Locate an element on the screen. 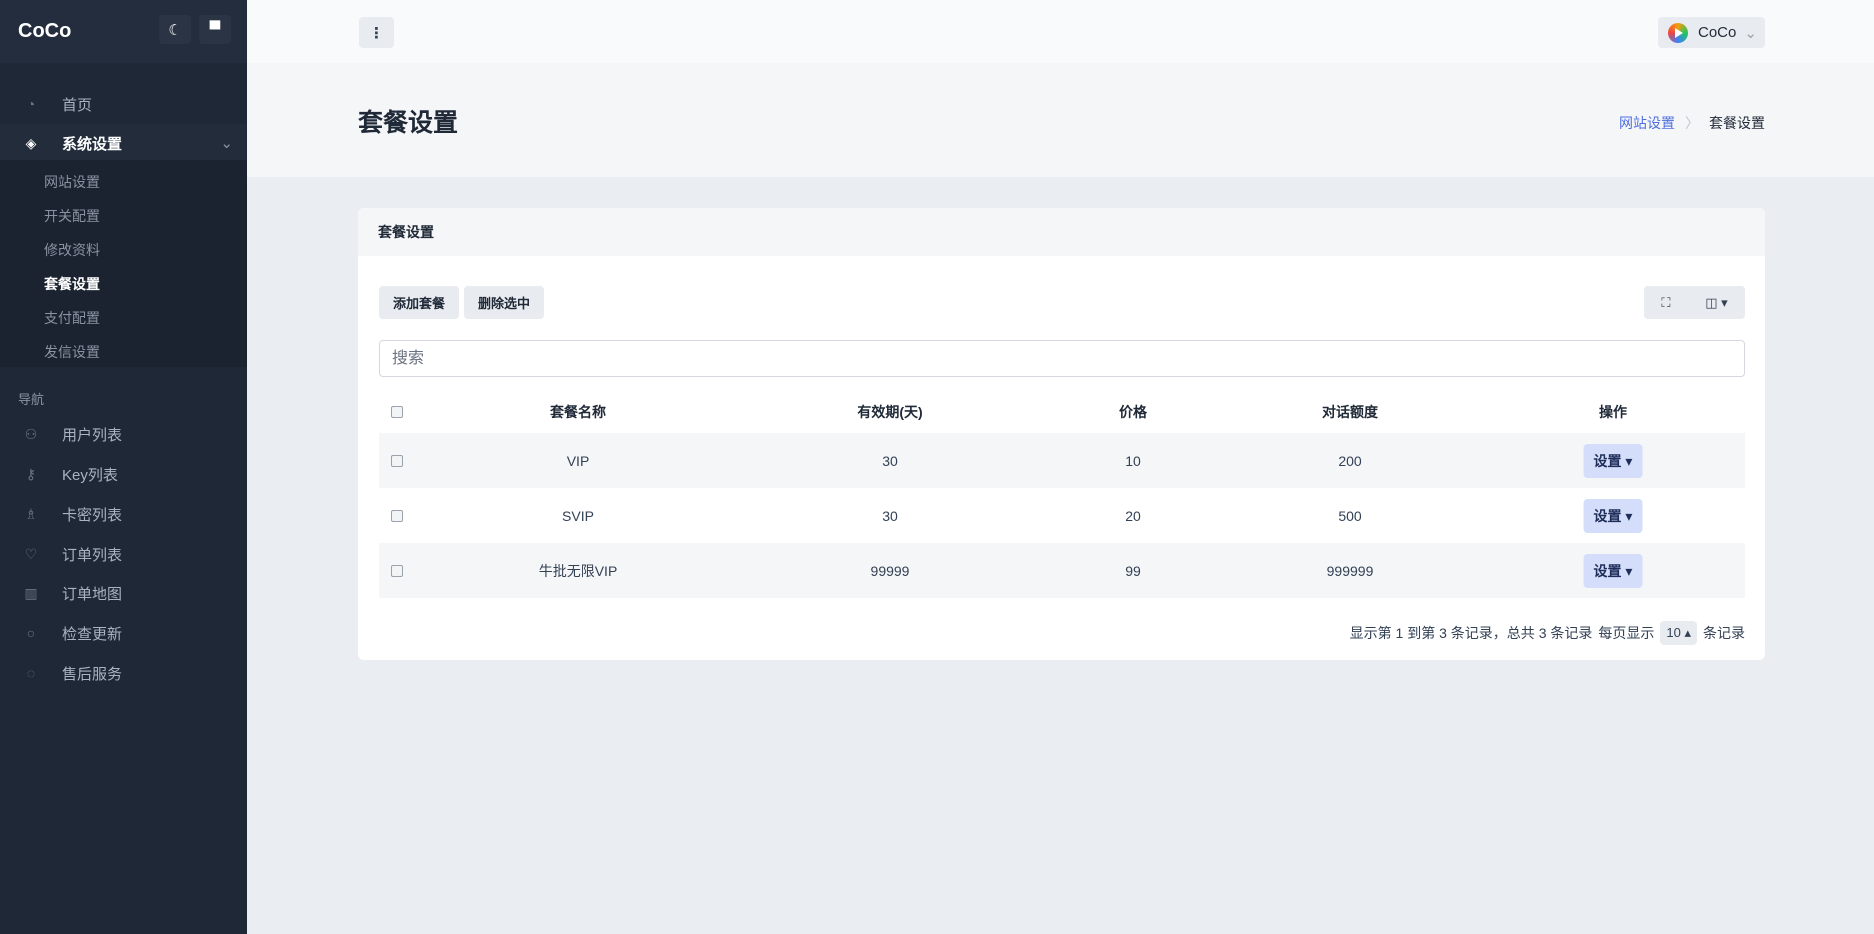 This screenshot has height=934, width=1874. submenu-item: 开关配置 is located at coordinates (72, 216).